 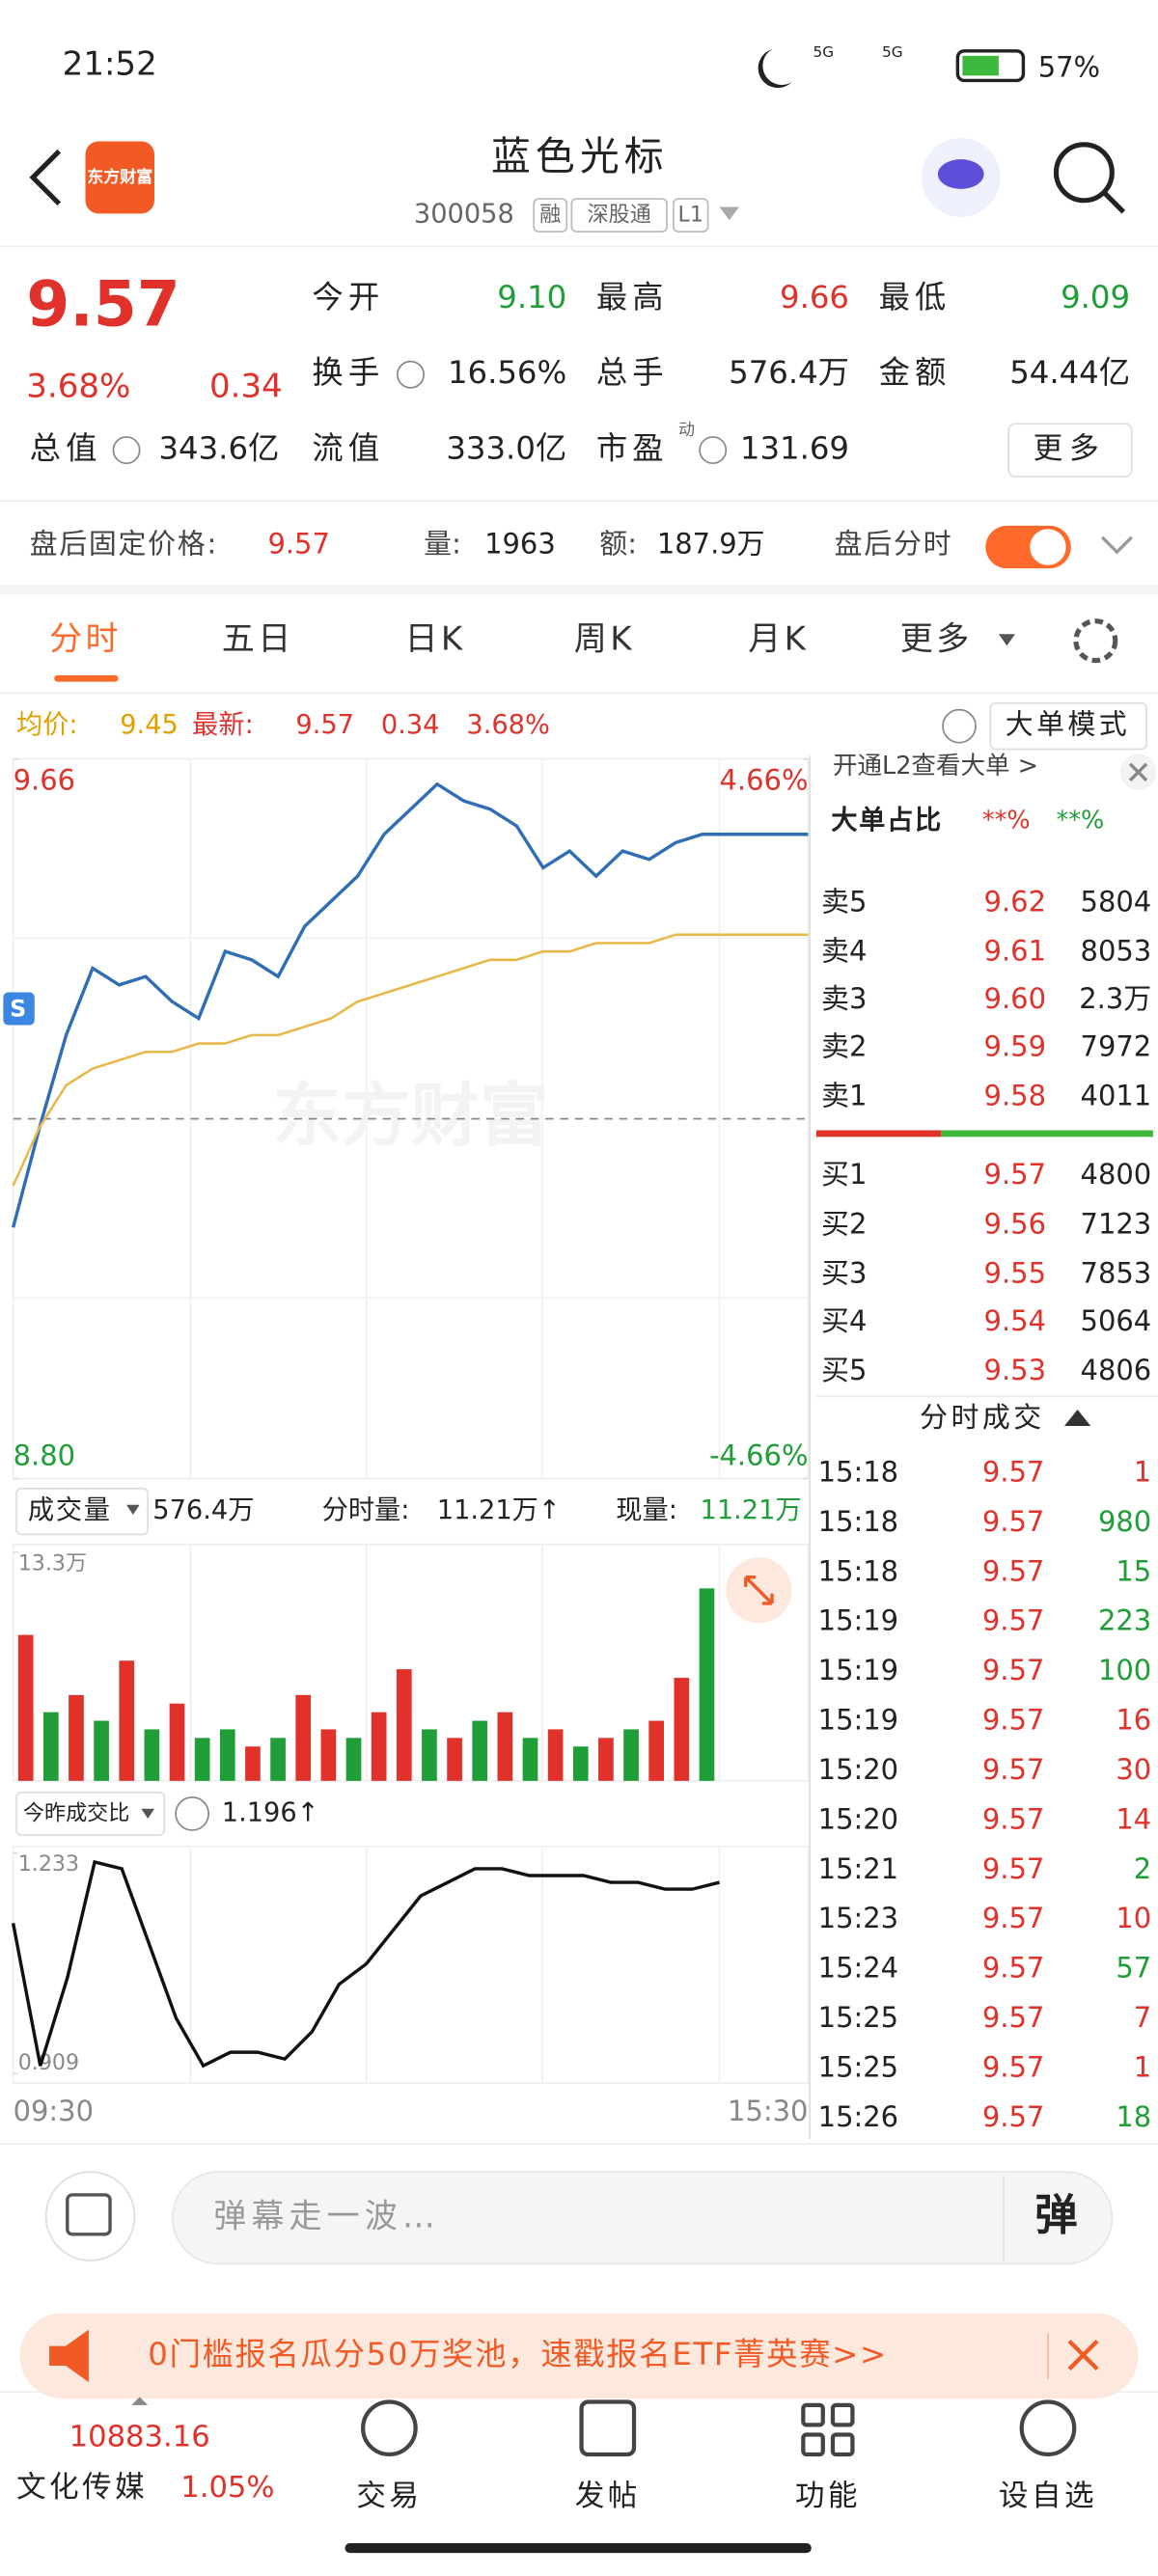 I want to click on current-value: 11.21万, so click(x=751, y=1510).